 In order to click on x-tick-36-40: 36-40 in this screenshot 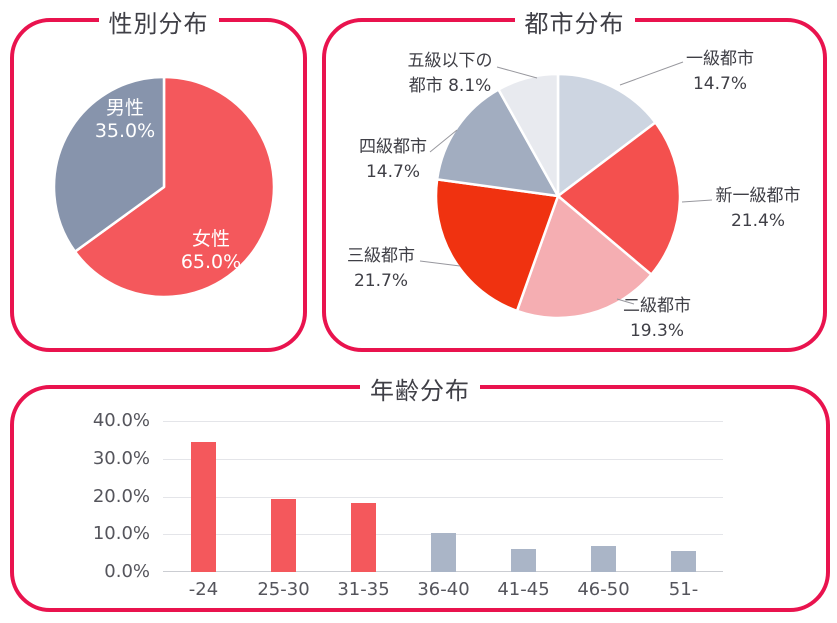, I will do `click(443, 589)`.